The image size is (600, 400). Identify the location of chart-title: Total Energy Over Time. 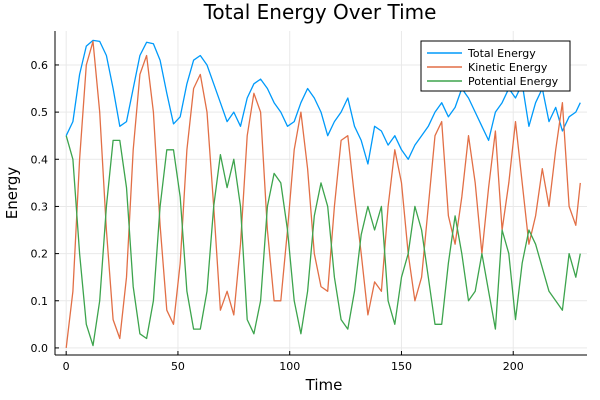
(320, 12).